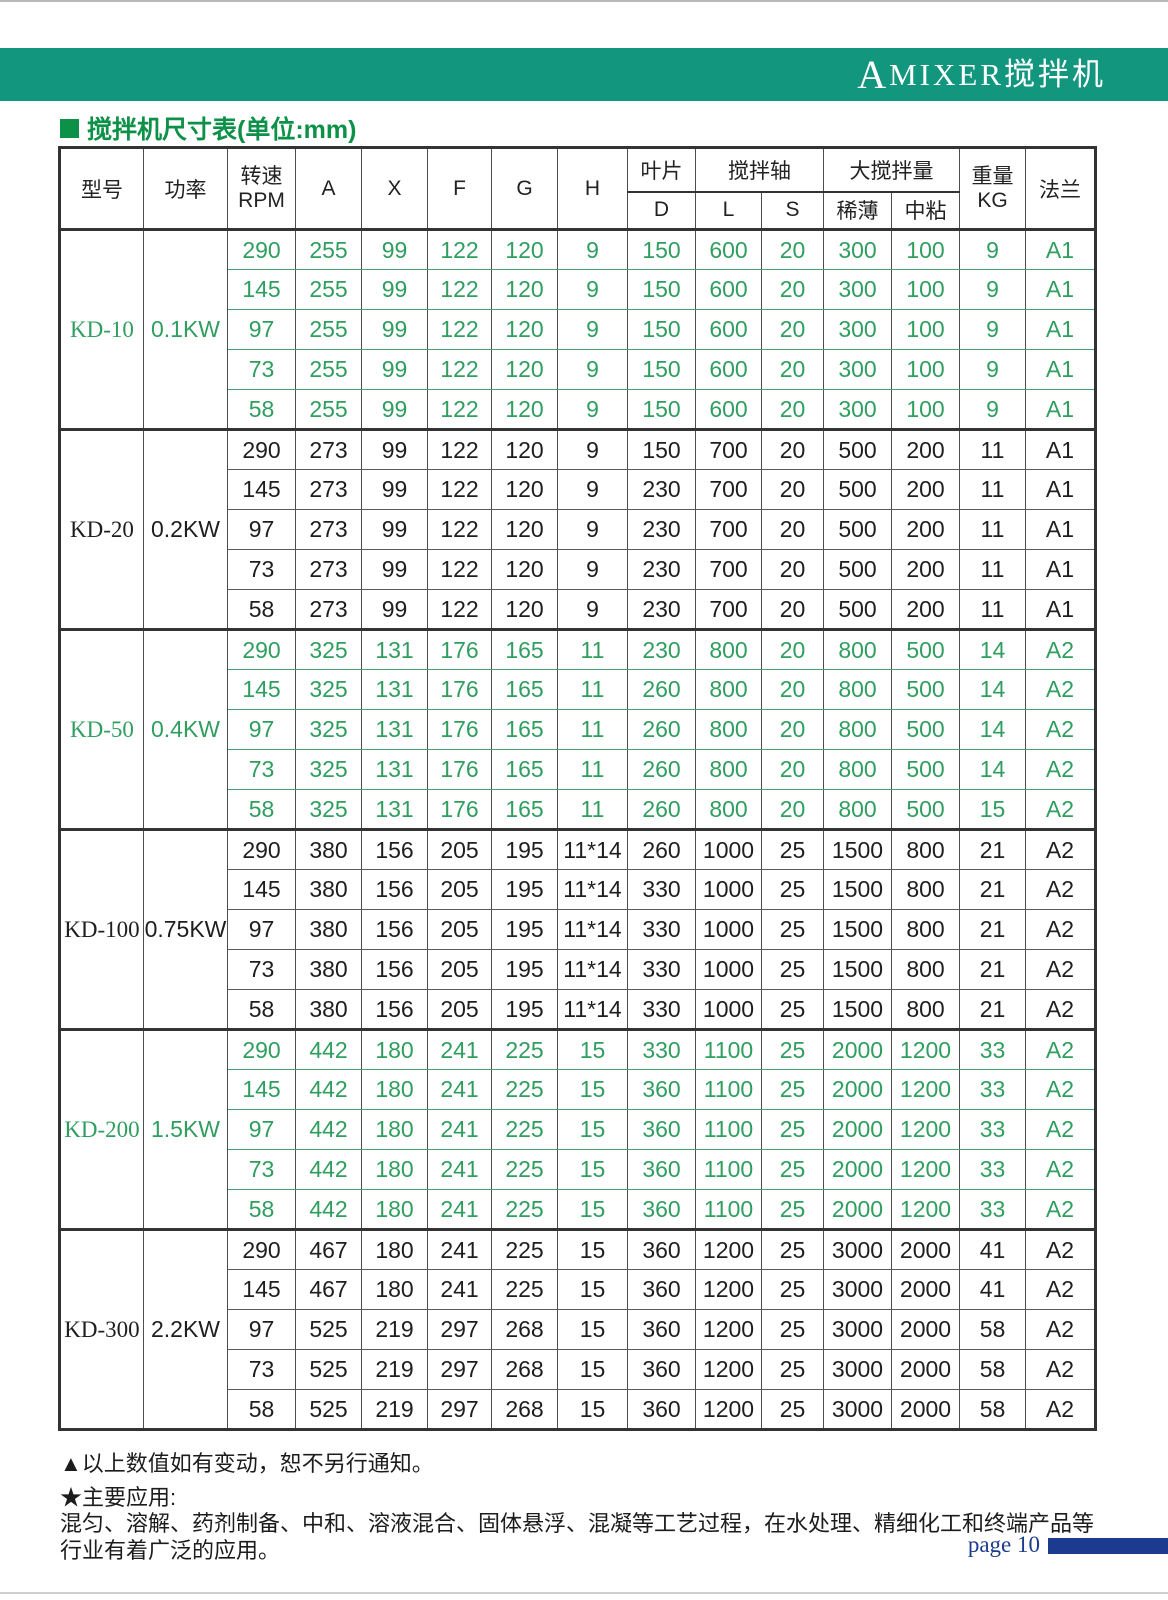  I want to click on table-cell: 2000, so click(857, 1129).